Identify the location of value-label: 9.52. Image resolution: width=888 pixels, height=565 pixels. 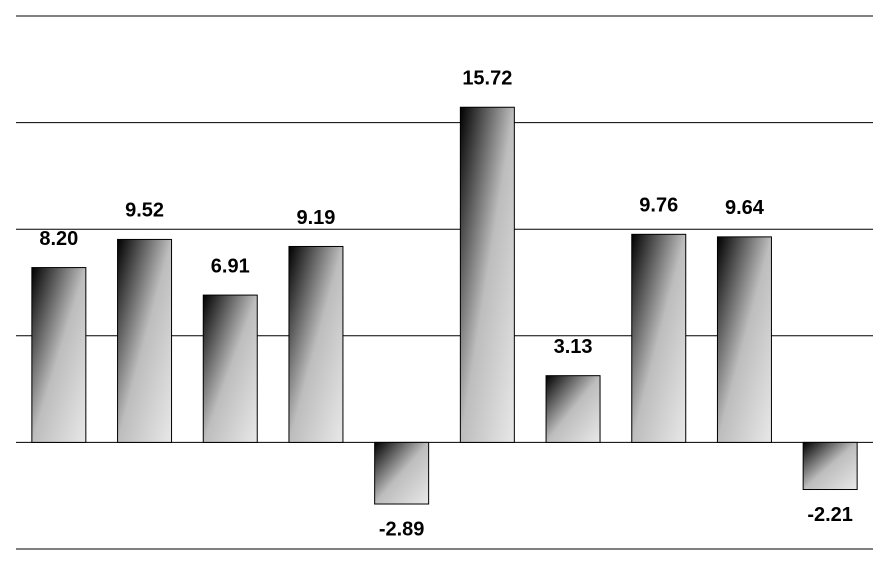
(144, 211).